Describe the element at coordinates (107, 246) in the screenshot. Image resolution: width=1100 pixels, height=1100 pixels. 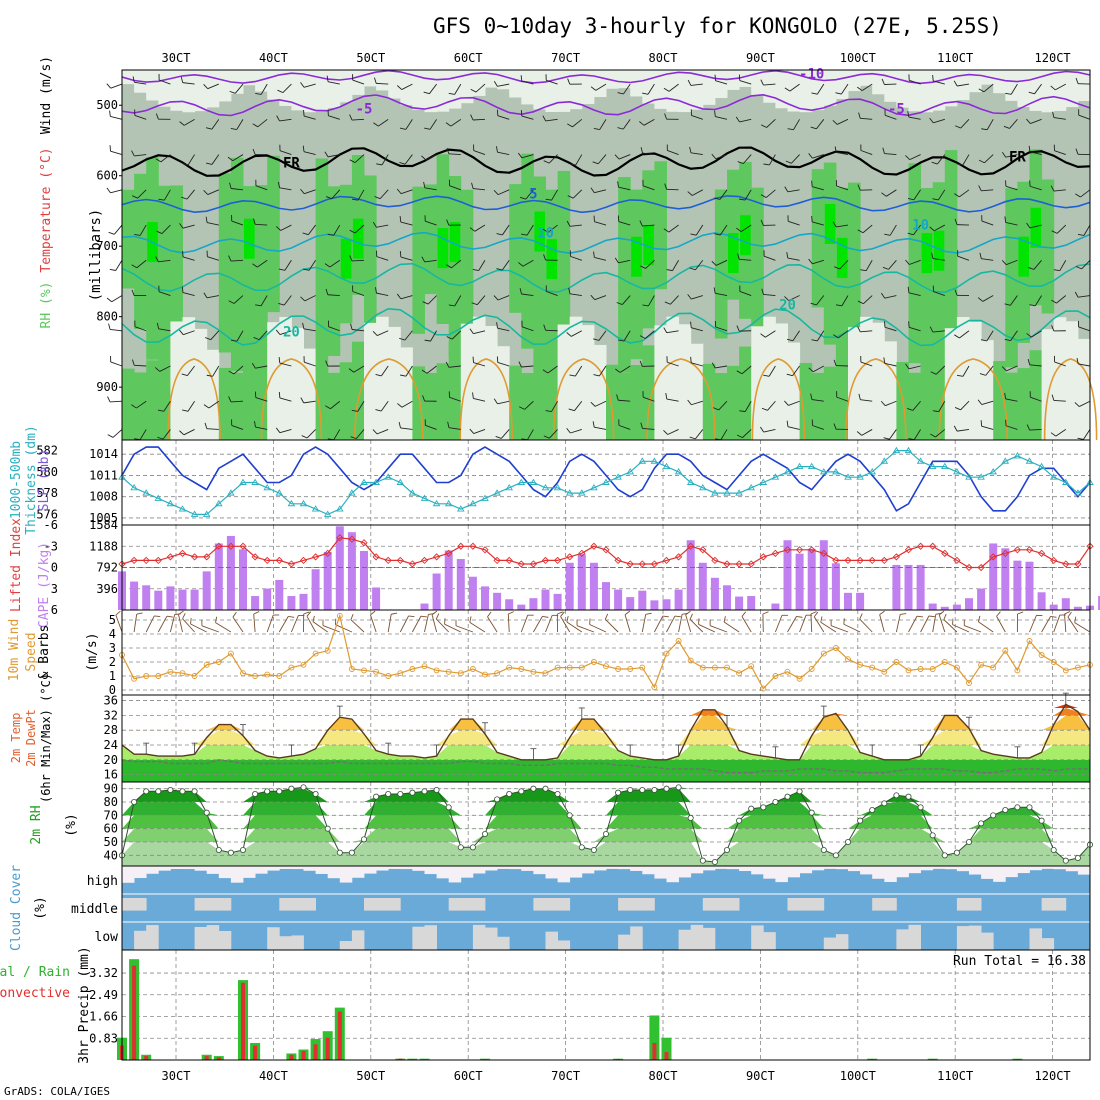
I see `pressure-tick-label: 700` at that location.